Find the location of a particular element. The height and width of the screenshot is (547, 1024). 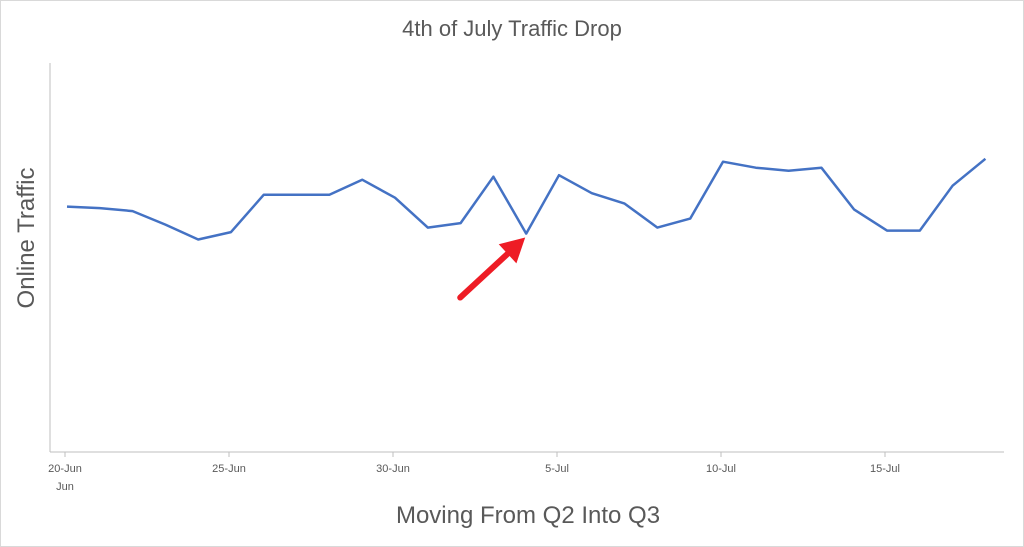

x-axis-tick-labels: 20-Jun 25-Jun 30-Jun 5-Jul 10-Jul 15-Jul Jun is located at coordinates (474, 478).